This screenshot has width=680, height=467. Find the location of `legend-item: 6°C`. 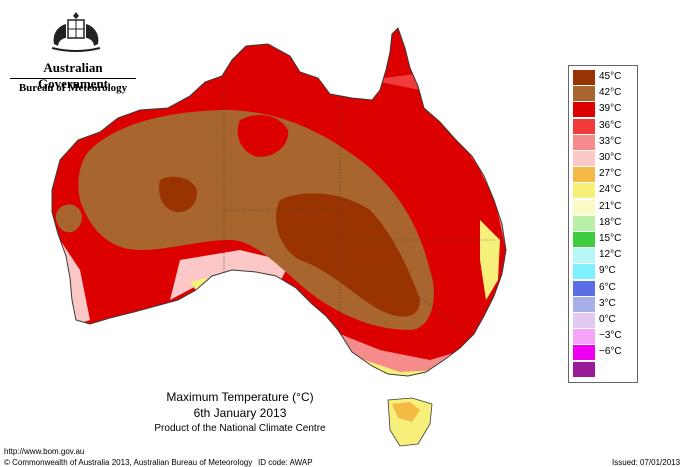

legend-item: 6°C is located at coordinates (604, 288).